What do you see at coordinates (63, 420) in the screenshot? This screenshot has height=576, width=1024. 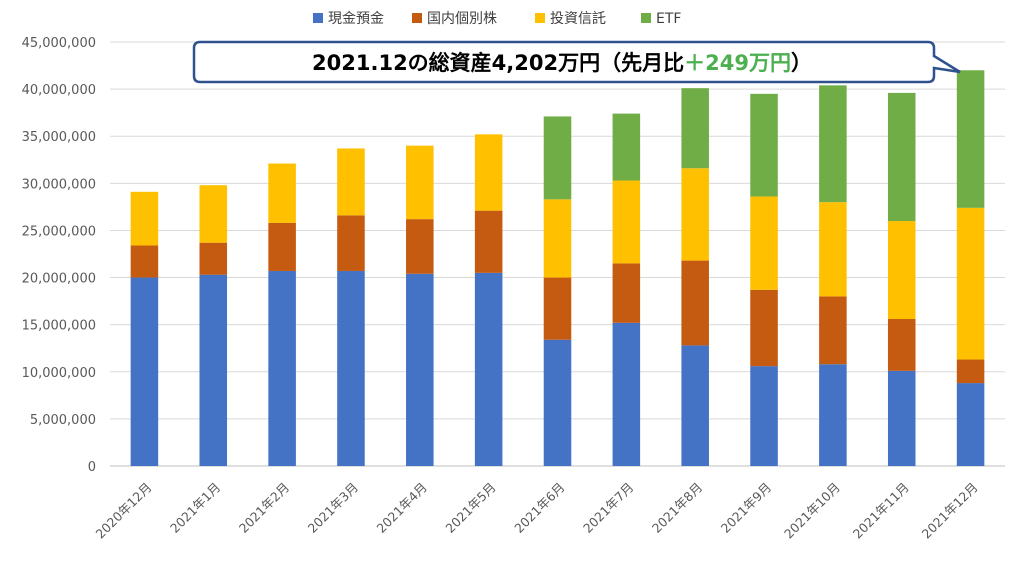 I see `y-tick-label: 5,000,000` at bounding box center [63, 420].